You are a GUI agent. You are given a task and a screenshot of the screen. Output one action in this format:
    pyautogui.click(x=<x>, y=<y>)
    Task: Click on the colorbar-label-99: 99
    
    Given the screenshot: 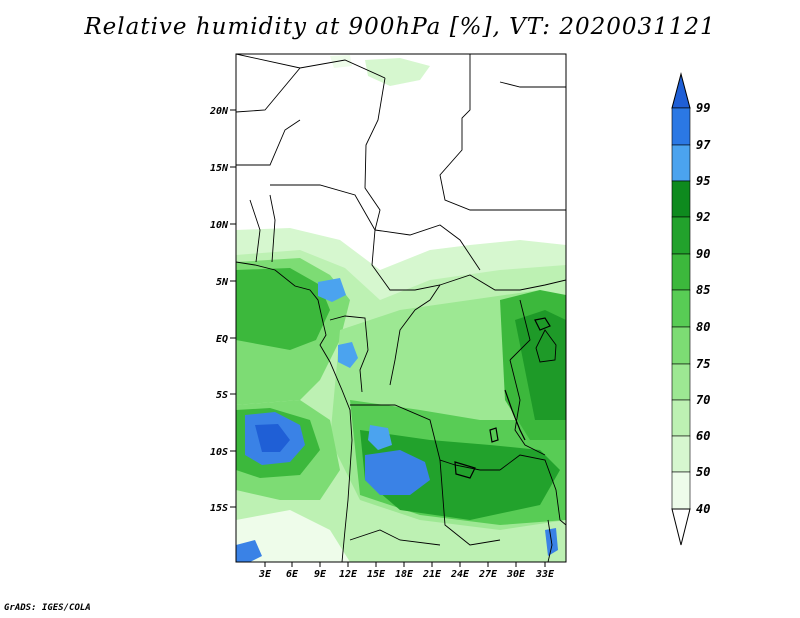 What is the action you would take?
    pyautogui.click(x=703, y=108)
    